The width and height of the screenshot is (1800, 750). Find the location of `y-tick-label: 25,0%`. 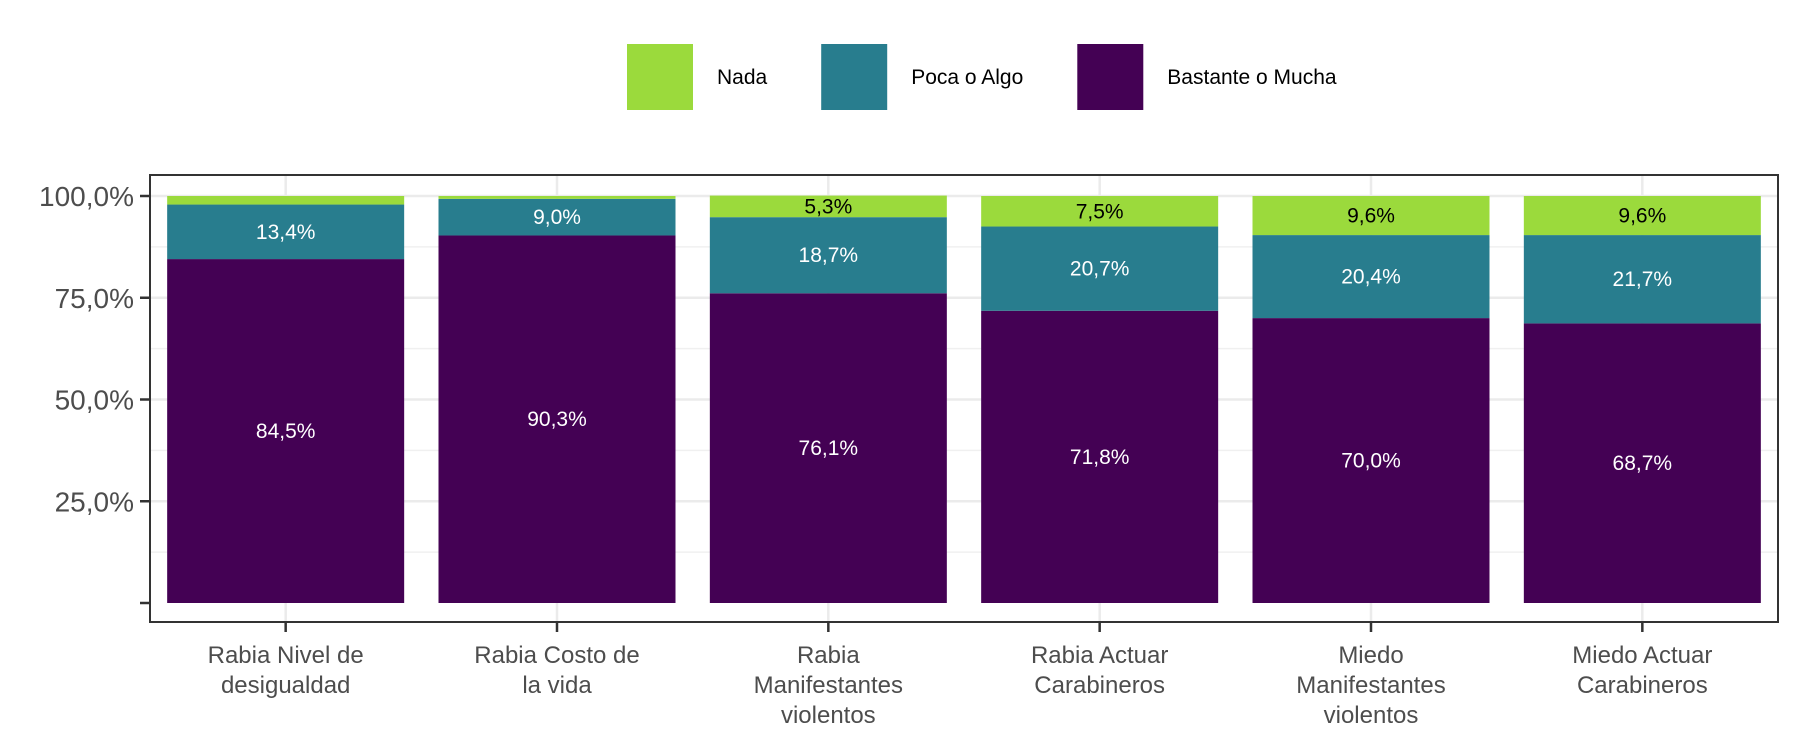

y-tick-label: 25,0% is located at coordinates (94, 501).